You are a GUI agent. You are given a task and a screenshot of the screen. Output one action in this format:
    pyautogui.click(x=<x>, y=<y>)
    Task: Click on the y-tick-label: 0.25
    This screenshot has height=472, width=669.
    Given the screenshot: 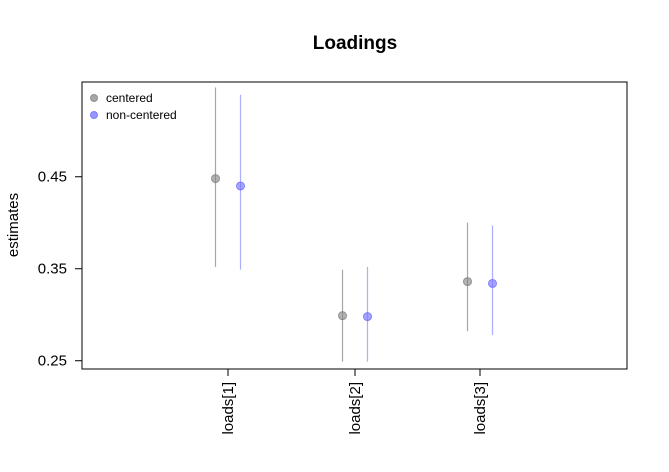 What is the action you would take?
    pyautogui.click(x=52, y=361)
    